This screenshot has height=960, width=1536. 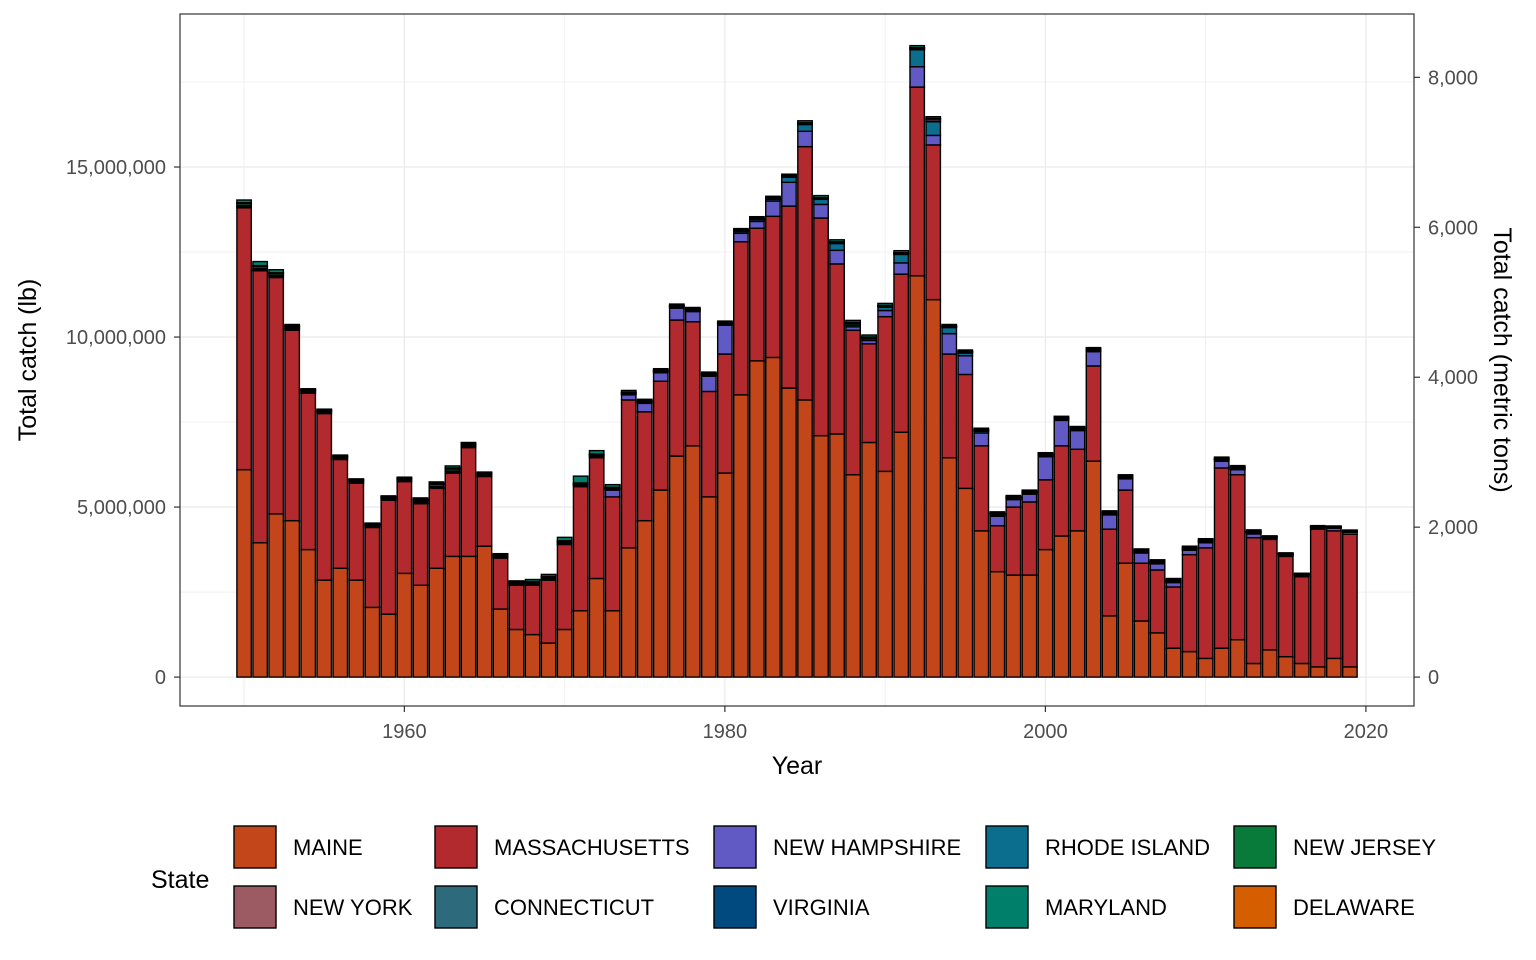 I want to click on x-tick-label: 1980, so click(x=725, y=732).